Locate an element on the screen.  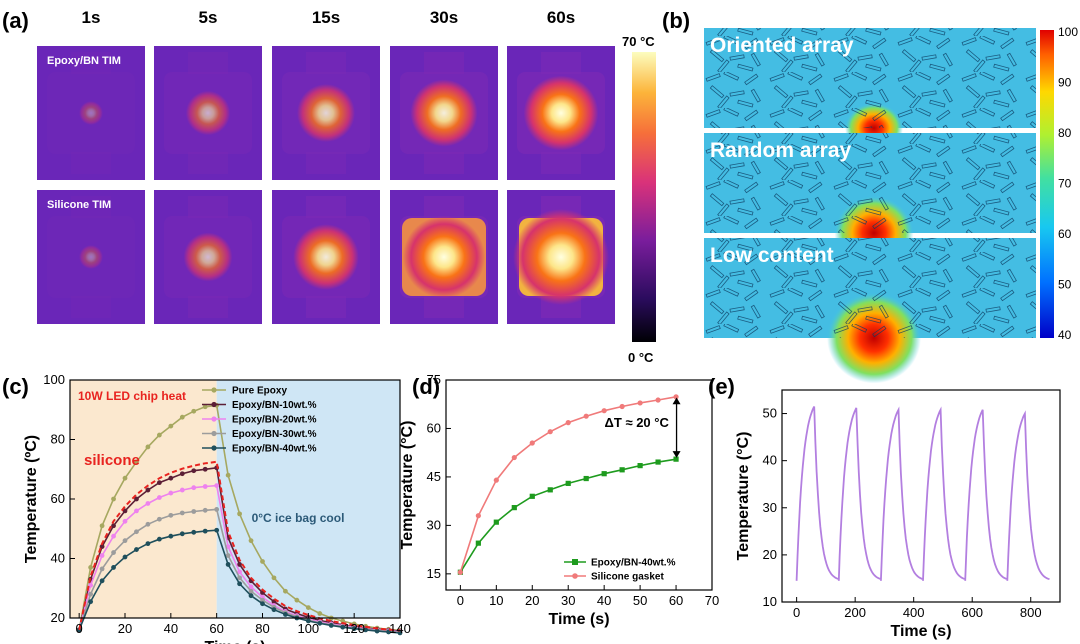
x-tick-label: 80 is located at coordinates (262, 628).